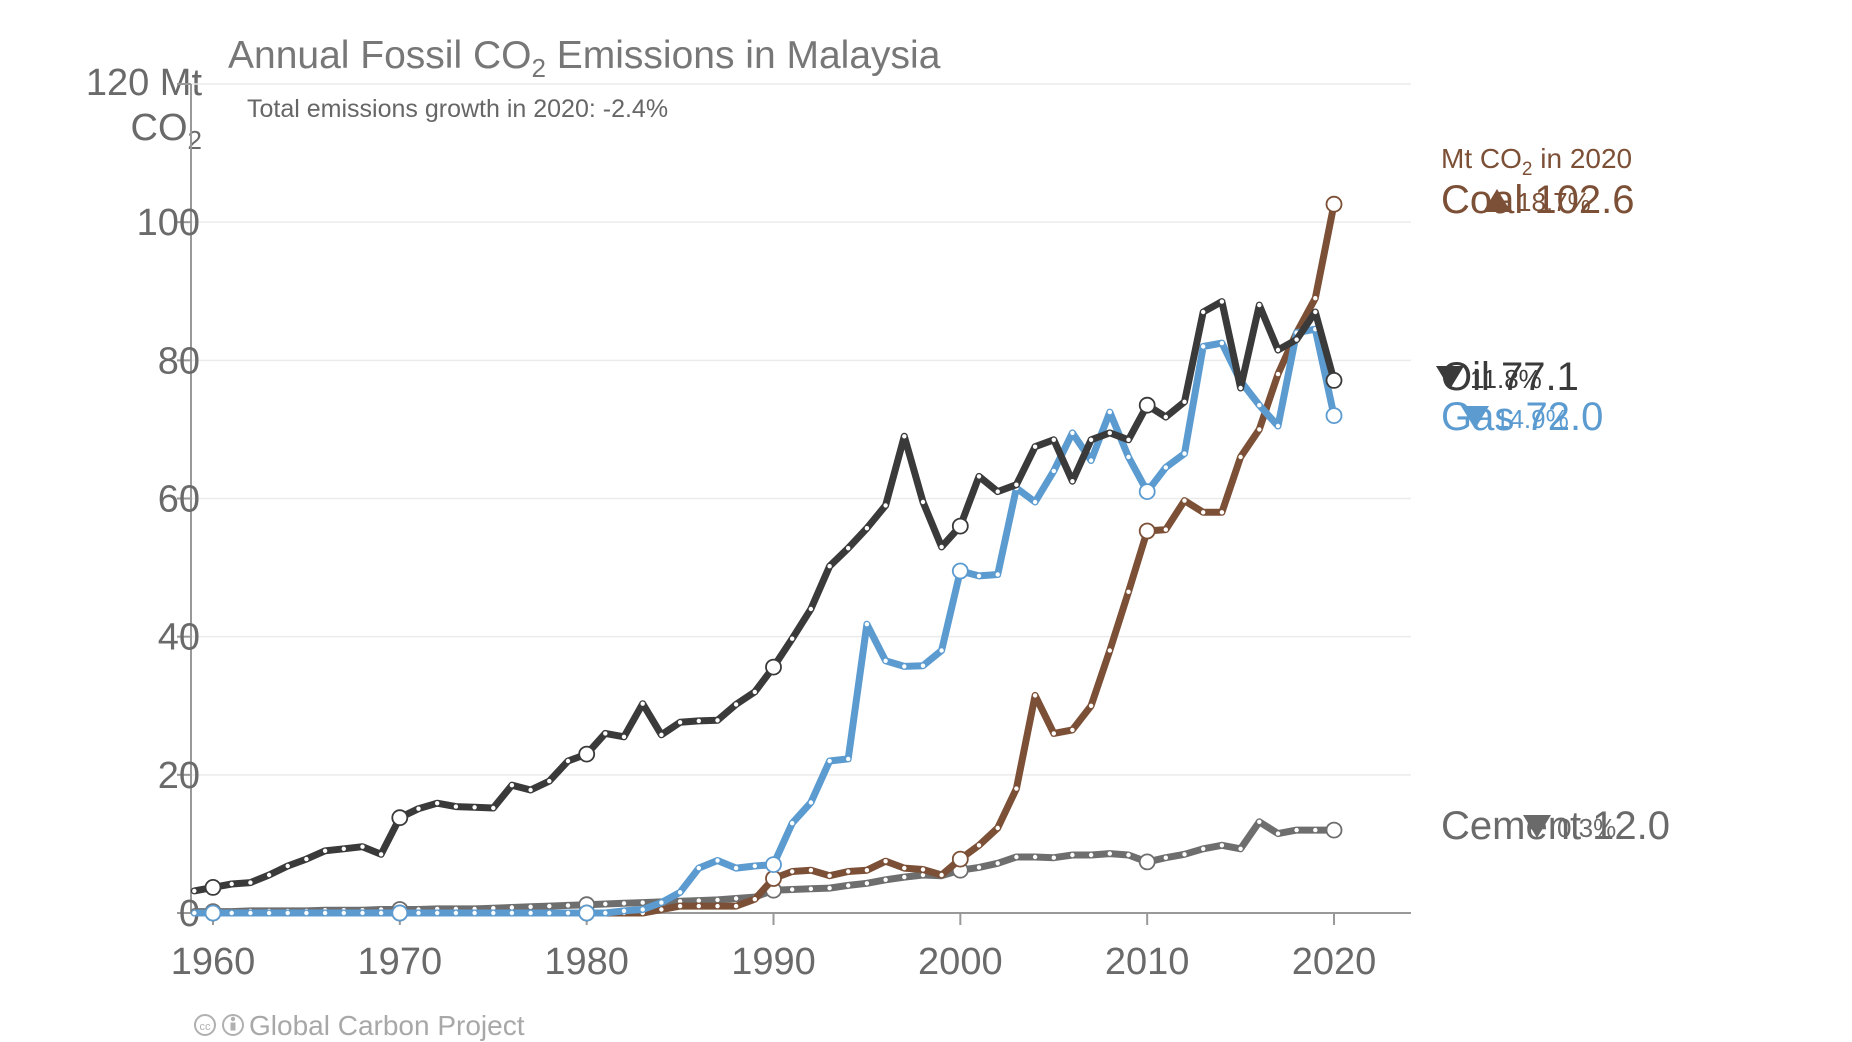  What do you see at coordinates (941, 875) in the screenshot?
I see `coal-point-1999` at bounding box center [941, 875].